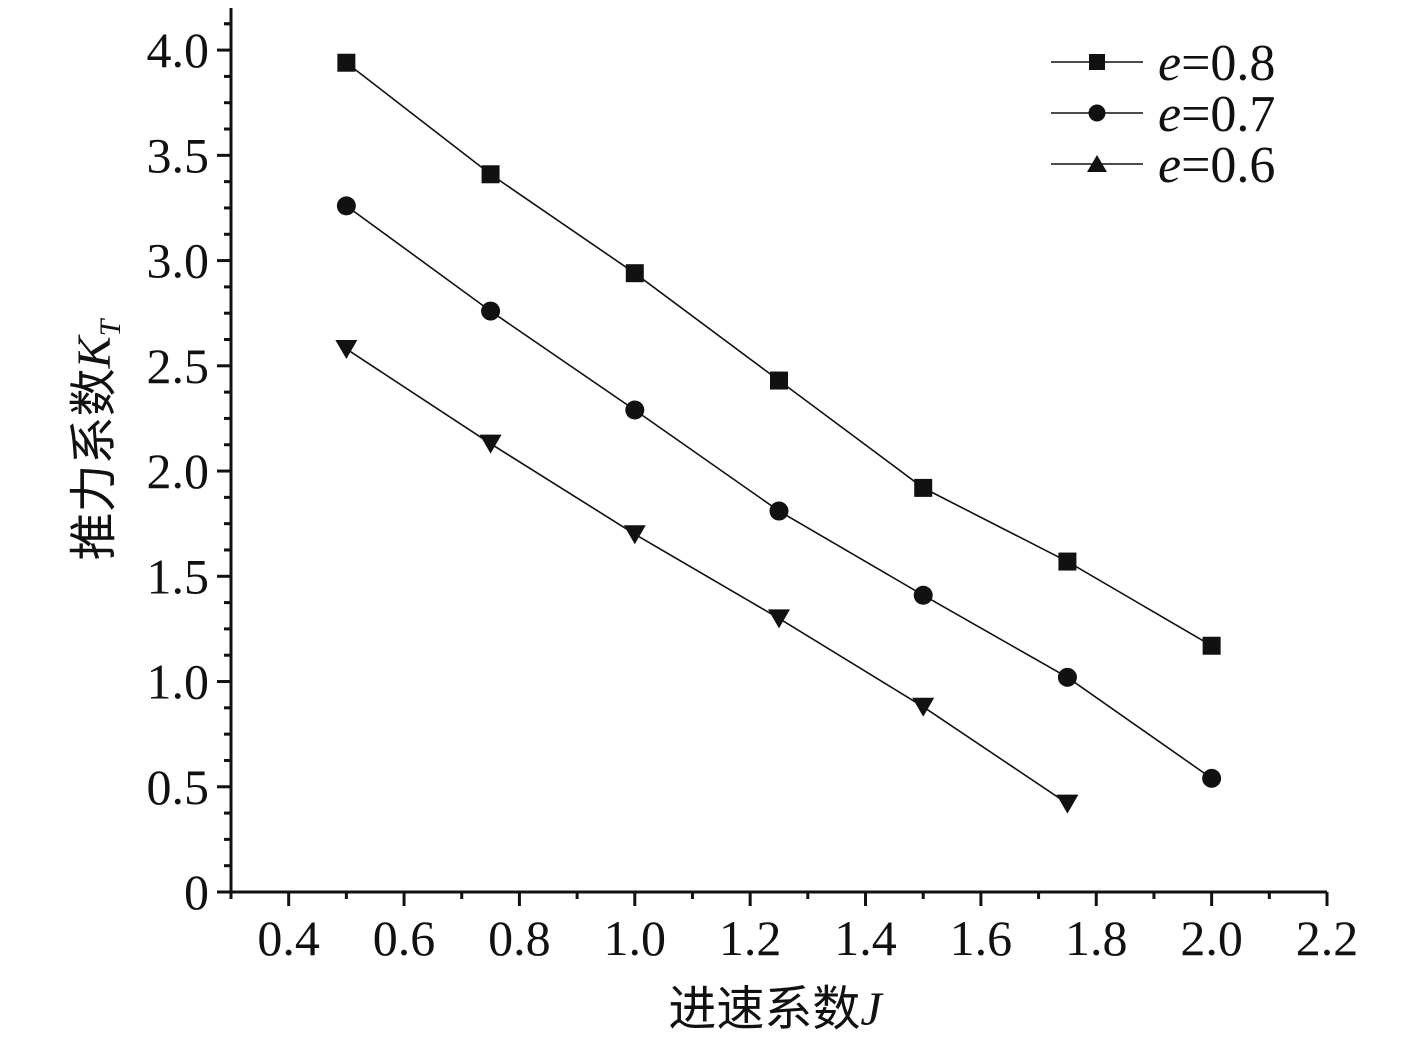 This screenshot has height=1039, width=1417. What do you see at coordinates (178, 155) in the screenshot?
I see `y-tick-label: 3.5` at bounding box center [178, 155].